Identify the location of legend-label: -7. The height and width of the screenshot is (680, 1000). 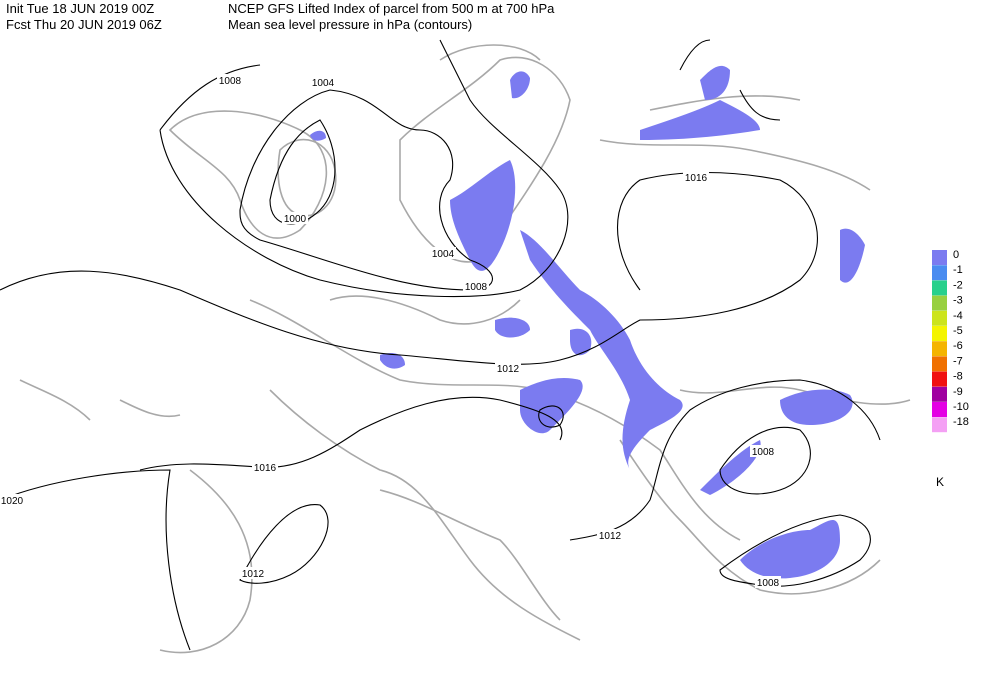
(958, 361).